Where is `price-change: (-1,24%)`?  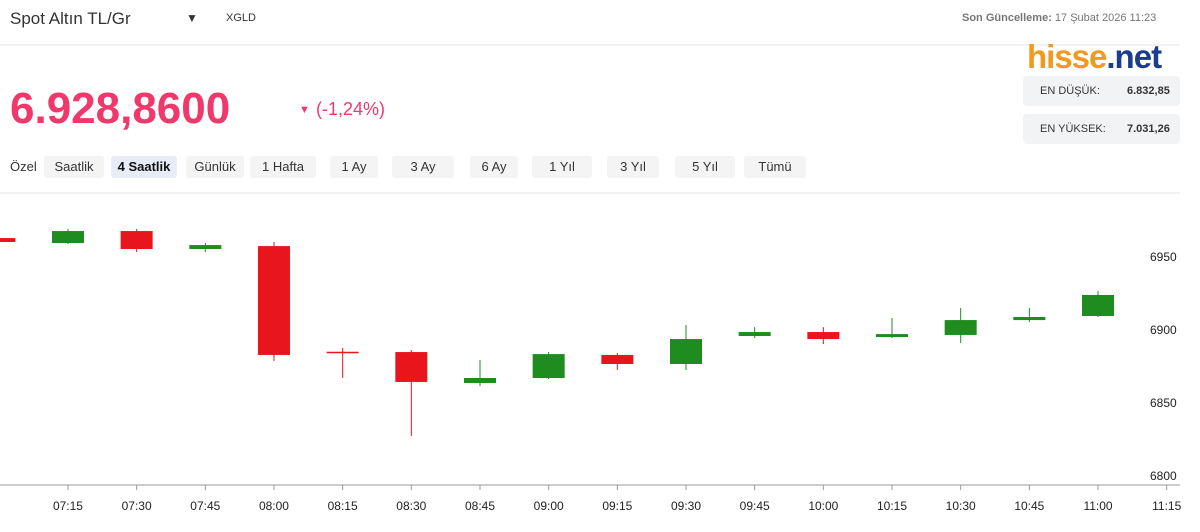 price-change: (-1,24%) is located at coordinates (351, 109).